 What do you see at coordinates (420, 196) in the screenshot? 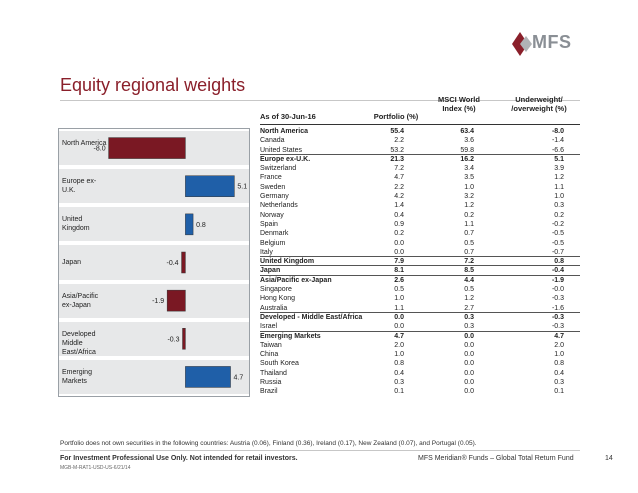
I see `table-row: Germany 4.2 3.2 1.0` at bounding box center [420, 196].